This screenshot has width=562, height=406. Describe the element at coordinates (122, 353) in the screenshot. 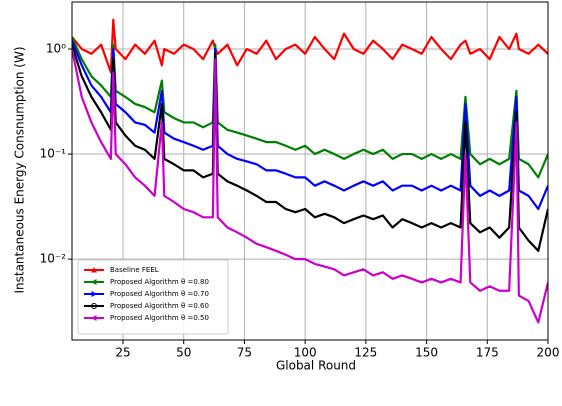

I see `x-tick-label: 25` at that location.